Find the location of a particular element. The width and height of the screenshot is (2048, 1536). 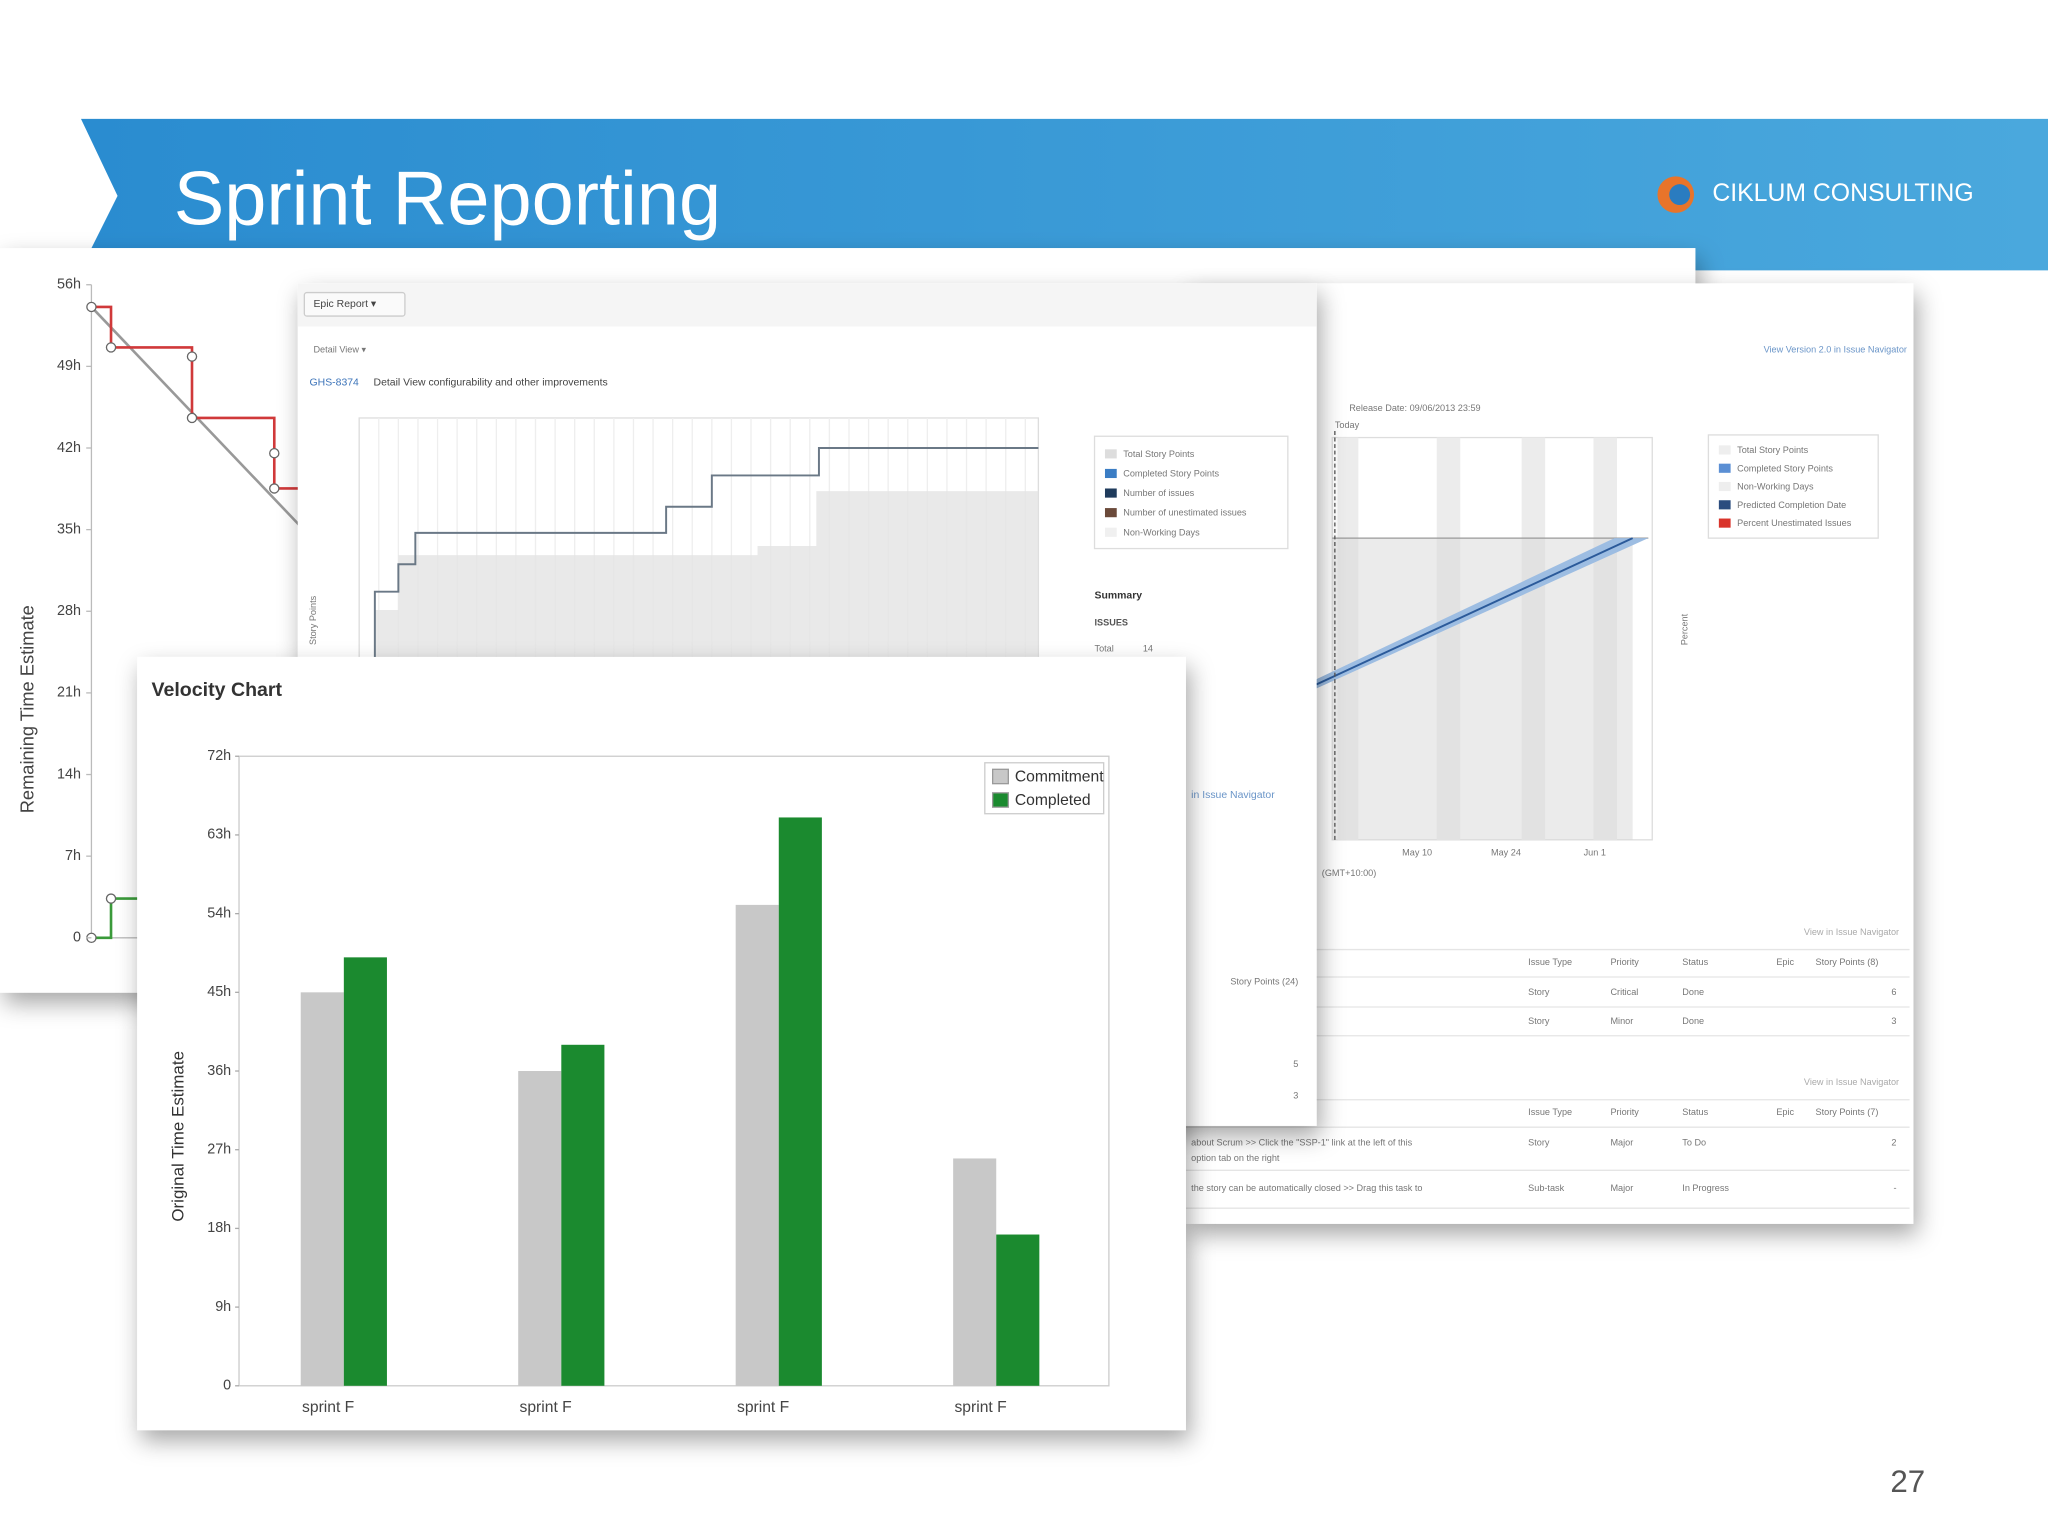

y-tick-label: 28h is located at coordinates (69, 611).